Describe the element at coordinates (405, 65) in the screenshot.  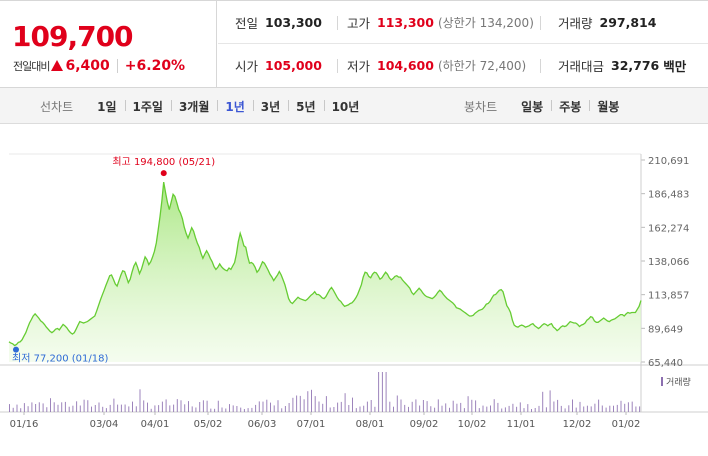
I see `low-value: 104,600` at that location.